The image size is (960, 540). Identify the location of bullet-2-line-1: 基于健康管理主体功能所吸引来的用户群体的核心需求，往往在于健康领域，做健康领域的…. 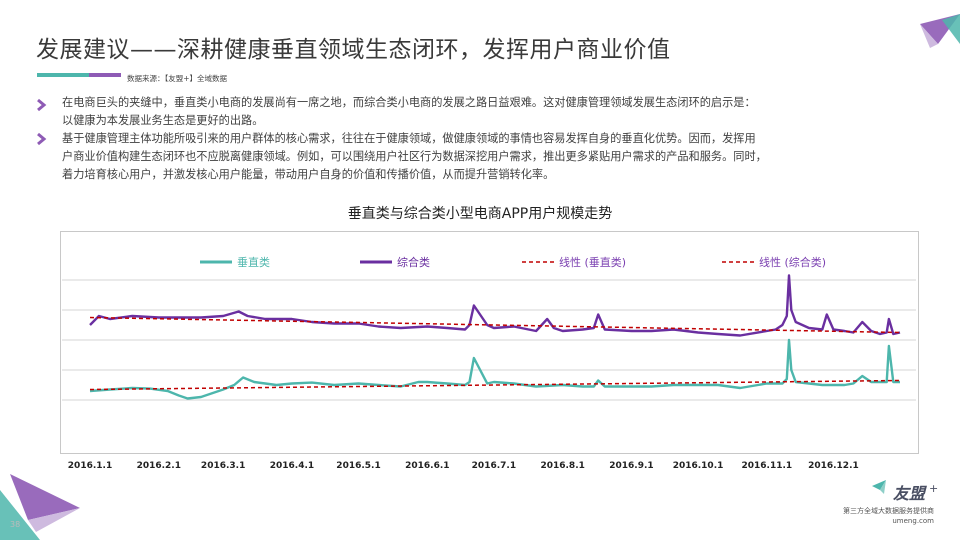
(409, 138).